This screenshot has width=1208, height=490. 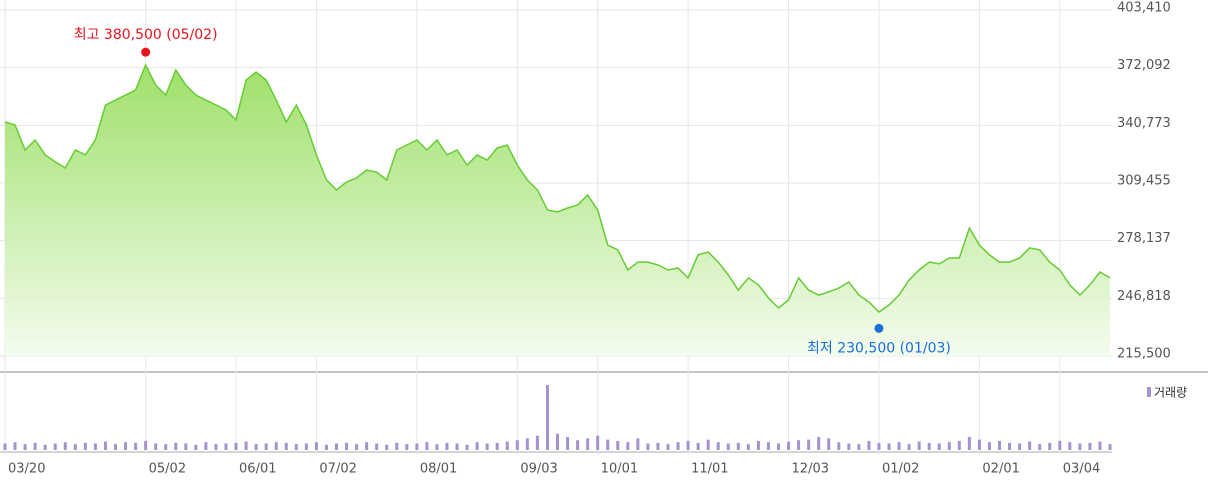 What do you see at coordinates (1144, 8) in the screenshot?
I see `y-tick-label: 403,410` at bounding box center [1144, 8].